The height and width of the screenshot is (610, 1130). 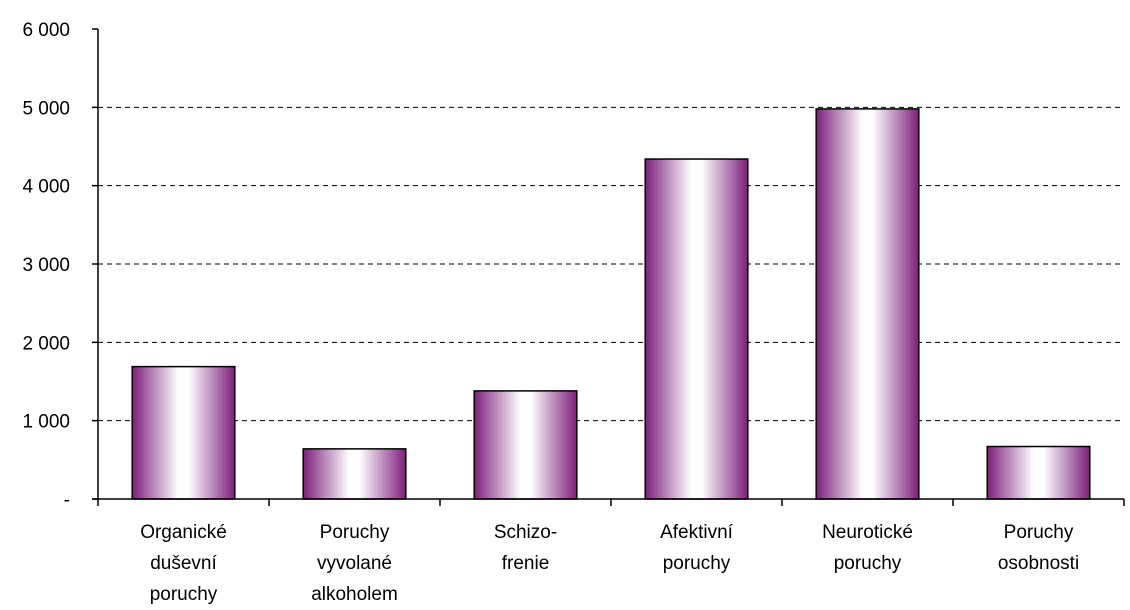 What do you see at coordinates (526, 563) in the screenshot?
I see `x-category-label: frenie` at bounding box center [526, 563].